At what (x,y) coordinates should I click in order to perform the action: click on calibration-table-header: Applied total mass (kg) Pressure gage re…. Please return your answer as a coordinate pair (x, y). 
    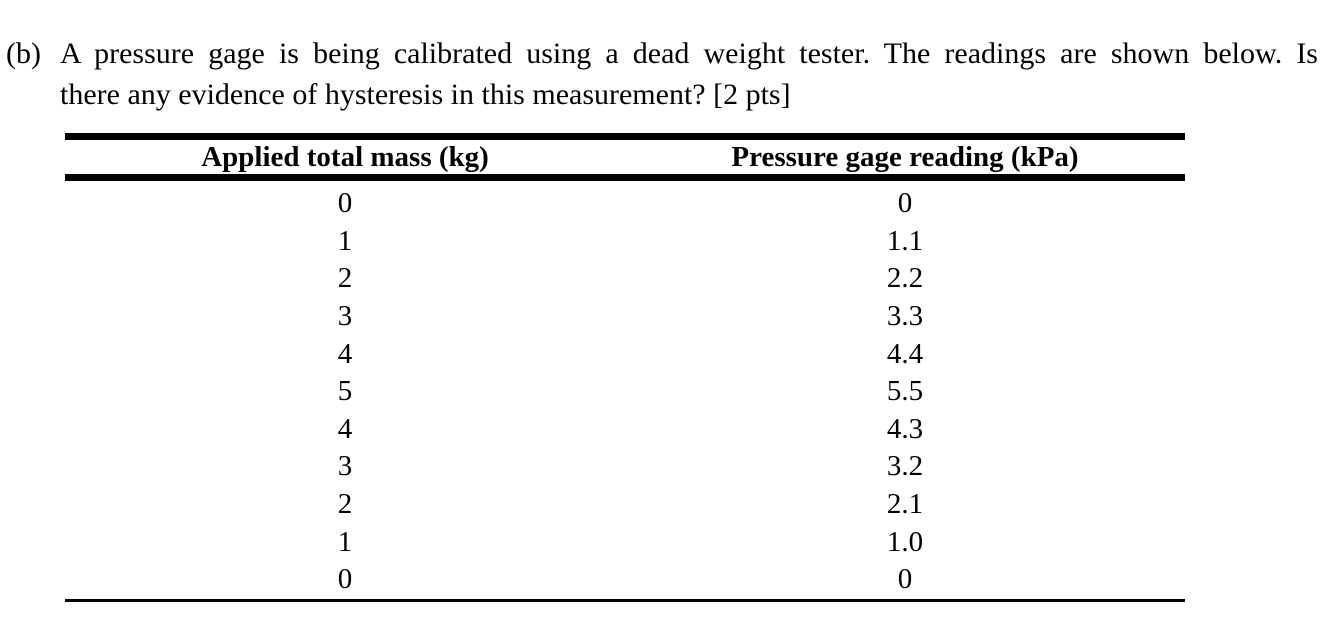
    Looking at the image, I should click on (625, 158).